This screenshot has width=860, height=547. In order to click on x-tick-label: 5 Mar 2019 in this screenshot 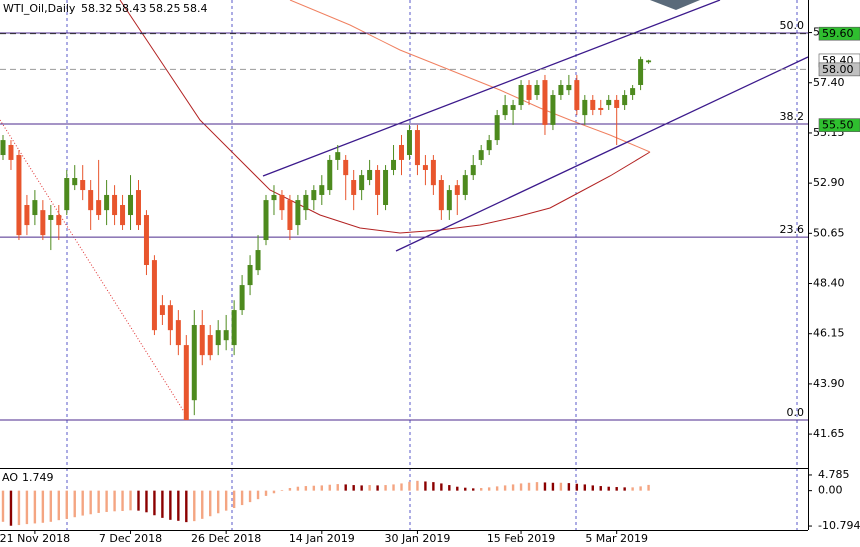, I will do `click(616, 538)`.